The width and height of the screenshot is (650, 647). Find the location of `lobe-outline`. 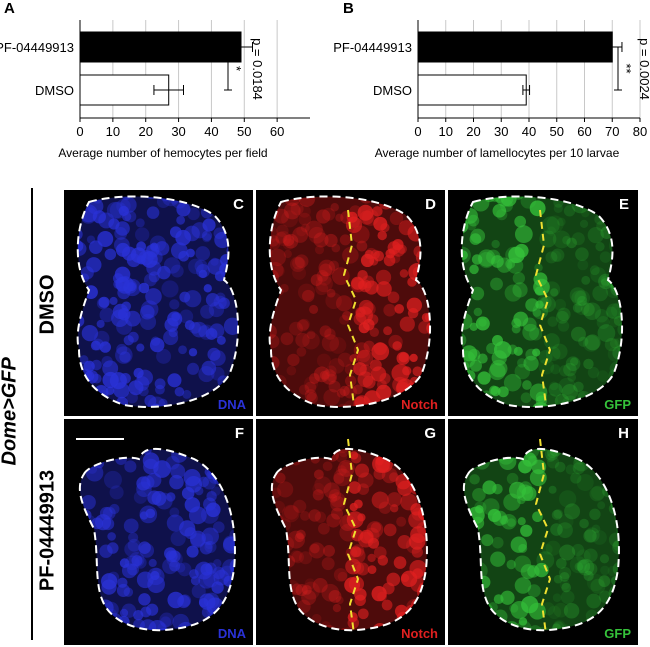

lobe-outline is located at coordinates (157, 539).